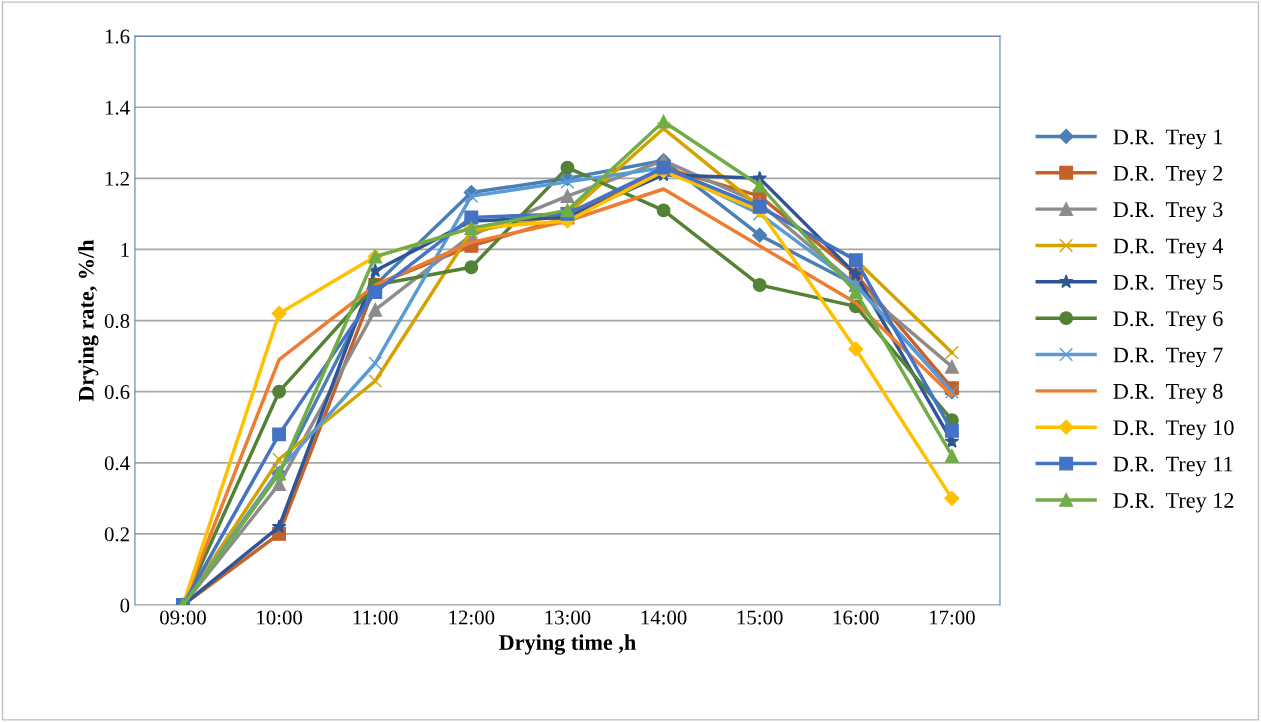 The image size is (1261, 722). Describe the element at coordinates (472, 617) in the screenshot. I see `x-tick-label: 12:00` at that location.